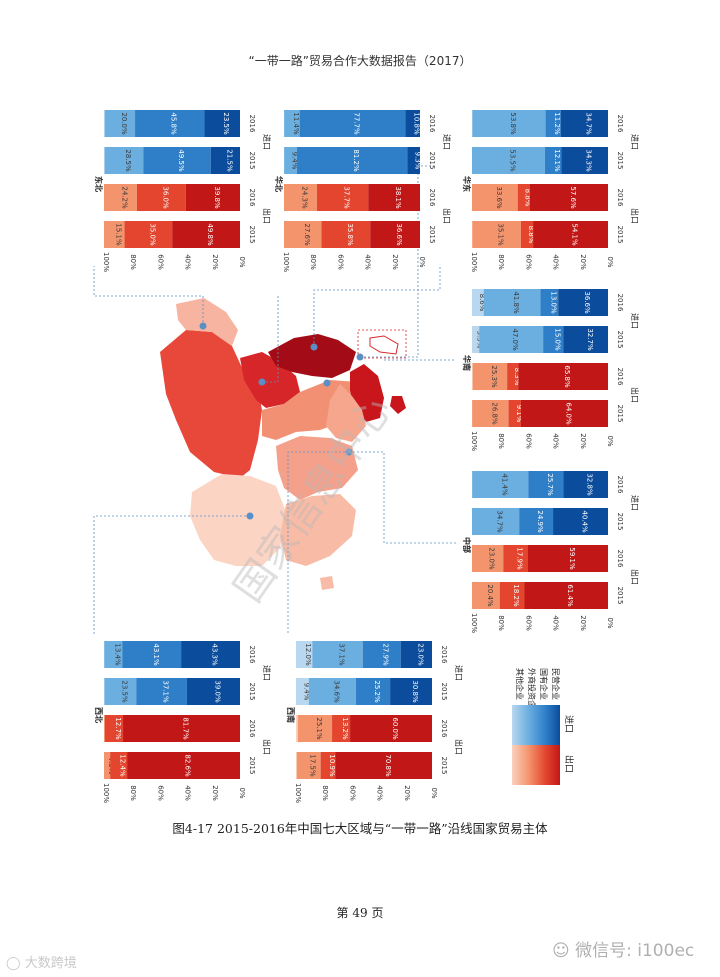  What do you see at coordinates (540, 160) in the screenshot?
I see `stacked-bar: 0.0%53.5%12.1%34.3%` at bounding box center [540, 160].